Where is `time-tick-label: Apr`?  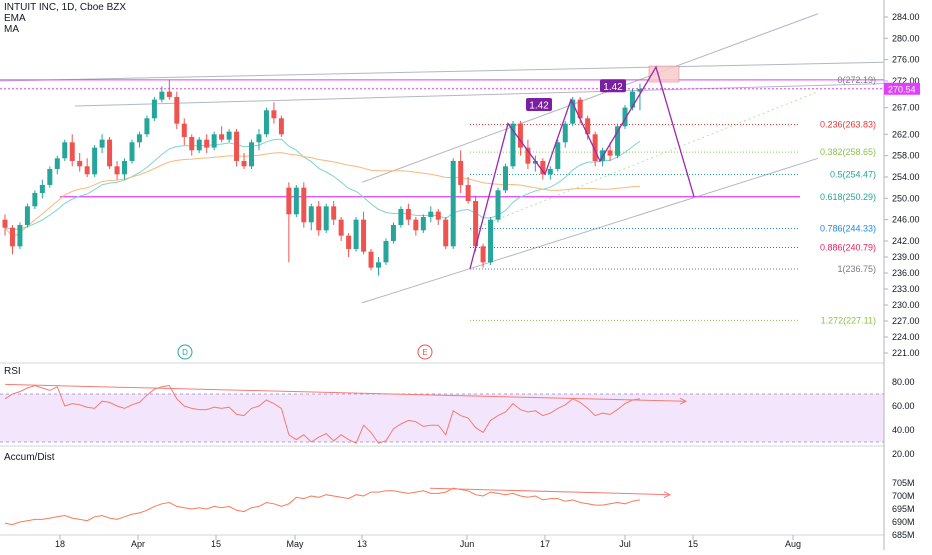
time-tick-label: Apr is located at coordinates (138, 544).